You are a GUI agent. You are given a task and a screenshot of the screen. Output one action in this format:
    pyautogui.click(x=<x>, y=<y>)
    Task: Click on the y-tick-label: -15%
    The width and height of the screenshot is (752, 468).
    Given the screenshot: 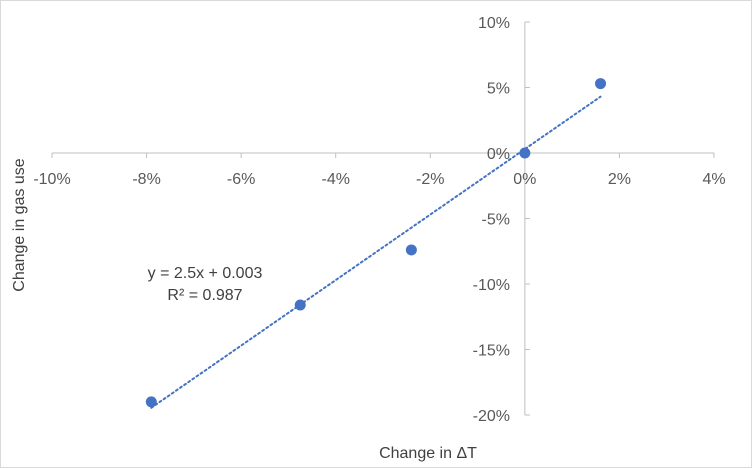 What is the action you would take?
    pyautogui.click(x=491, y=351)
    